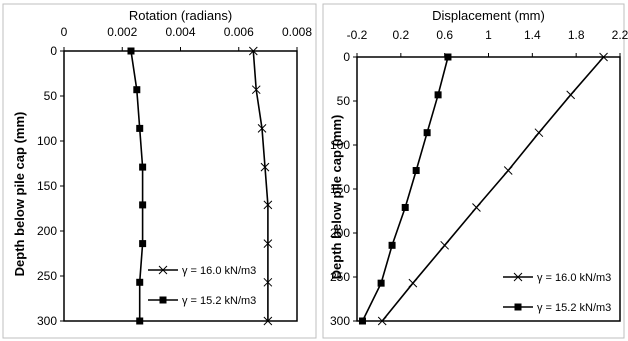 The width and height of the screenshot is (628, 341). I want to click on x-tick-label: 0.004, so click(180, 32).